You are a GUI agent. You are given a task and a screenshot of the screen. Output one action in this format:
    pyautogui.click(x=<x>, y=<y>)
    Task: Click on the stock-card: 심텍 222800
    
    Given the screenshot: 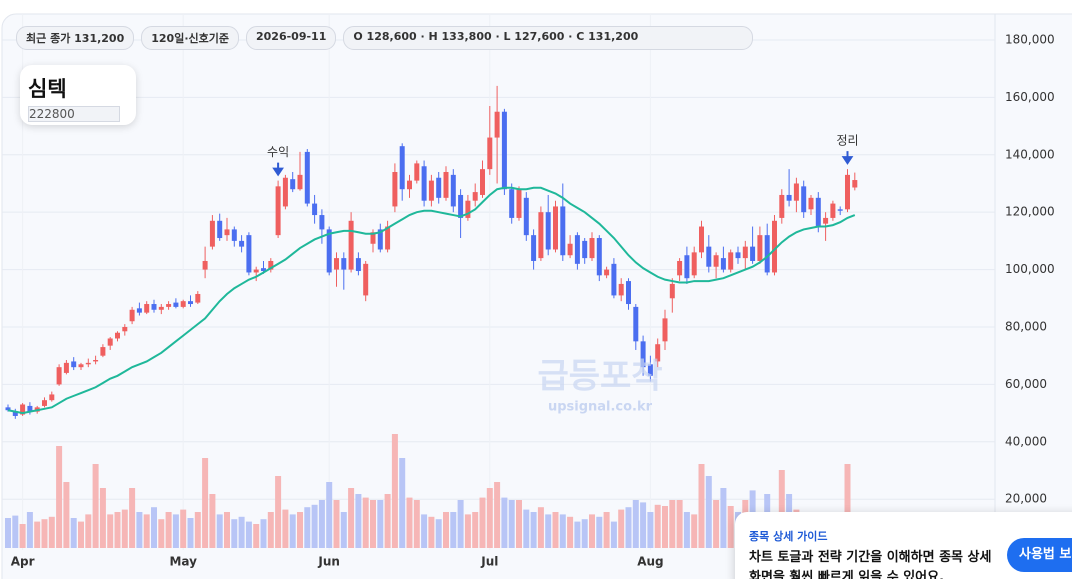 What is the action you would take?
    pyautogui.click(x=78, y=95)
    